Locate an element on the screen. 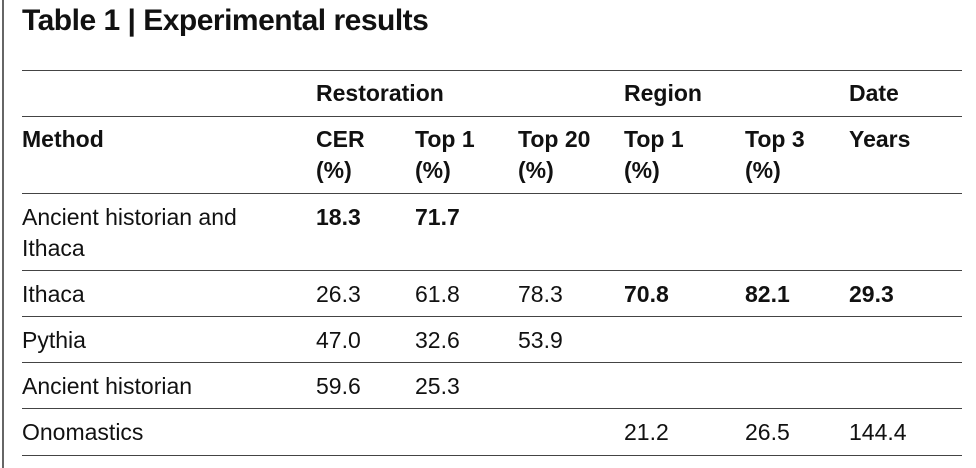 Image resolution: width=976 pixels, height=468 pixels. value-cell: 59.6 is located at coordinates (338, 386).